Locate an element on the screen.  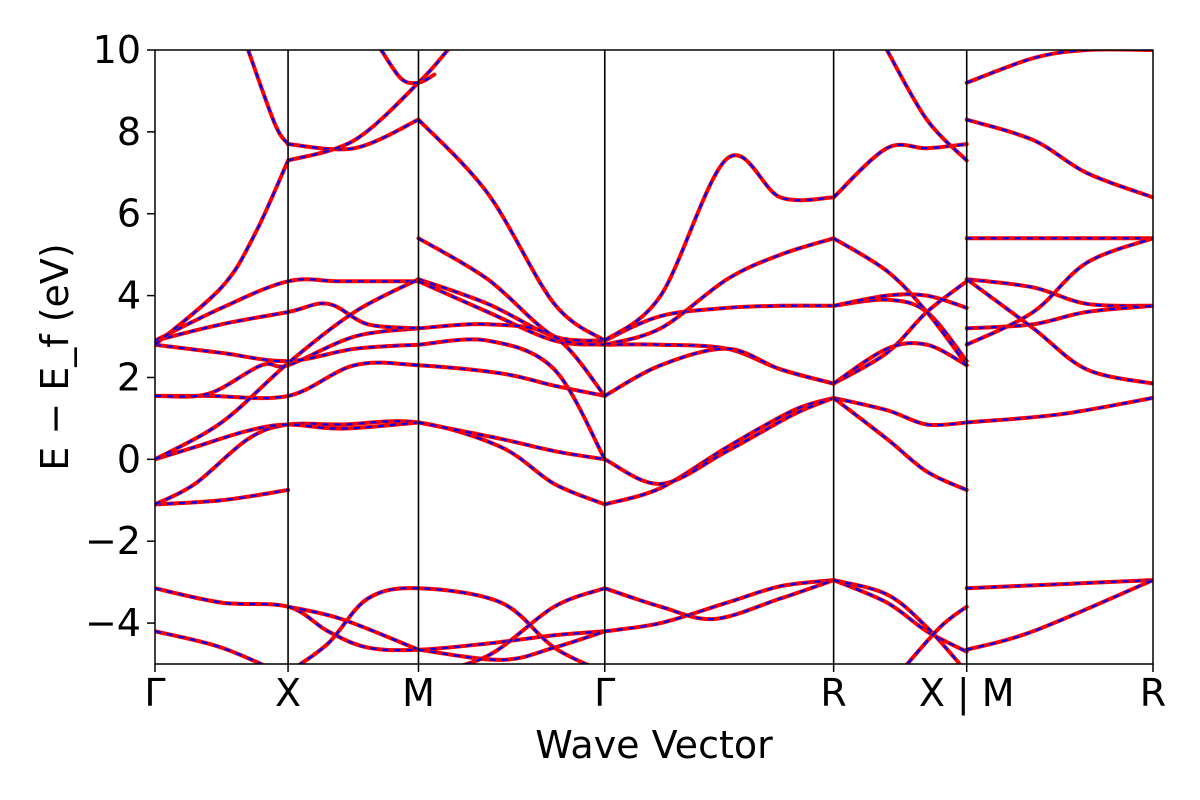
y-tick-label: 2 is located at coordinates (129, 377).